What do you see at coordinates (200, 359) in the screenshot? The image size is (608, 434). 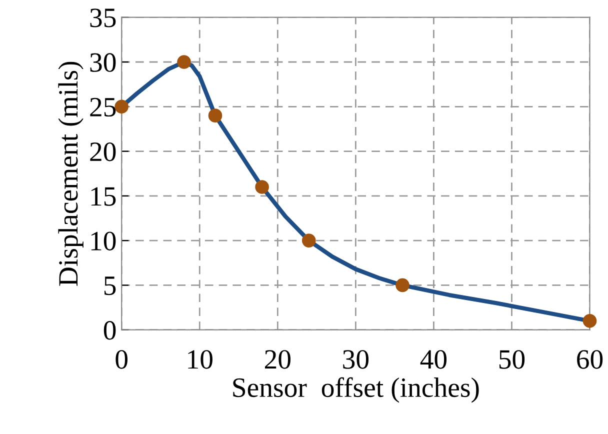 I see `x-tick-label: 10` at bounding box center [200, 359].